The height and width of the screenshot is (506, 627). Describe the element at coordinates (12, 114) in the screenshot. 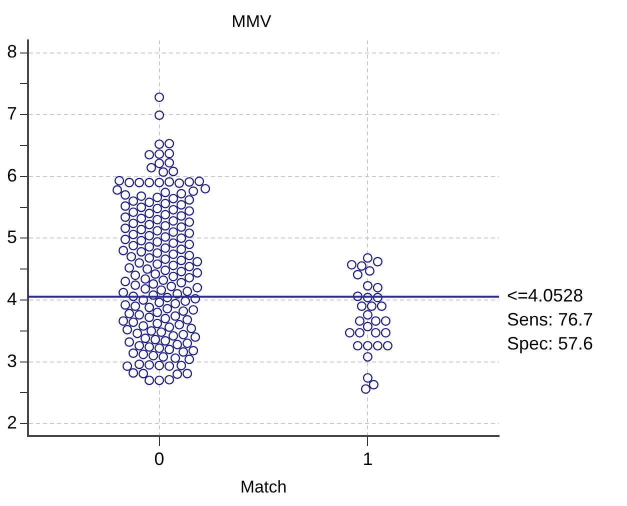

I see `y-tick-label: 7` at that location.